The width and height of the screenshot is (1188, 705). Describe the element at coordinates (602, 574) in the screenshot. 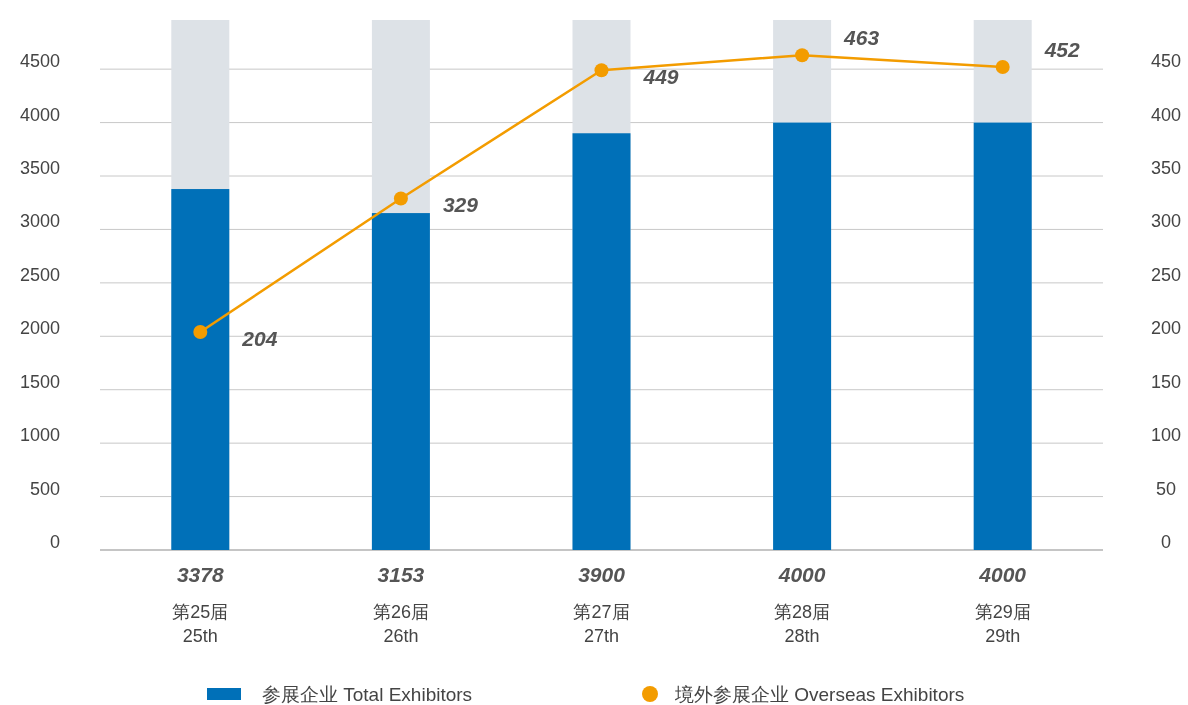

I see `data-label: 3900` at that location.